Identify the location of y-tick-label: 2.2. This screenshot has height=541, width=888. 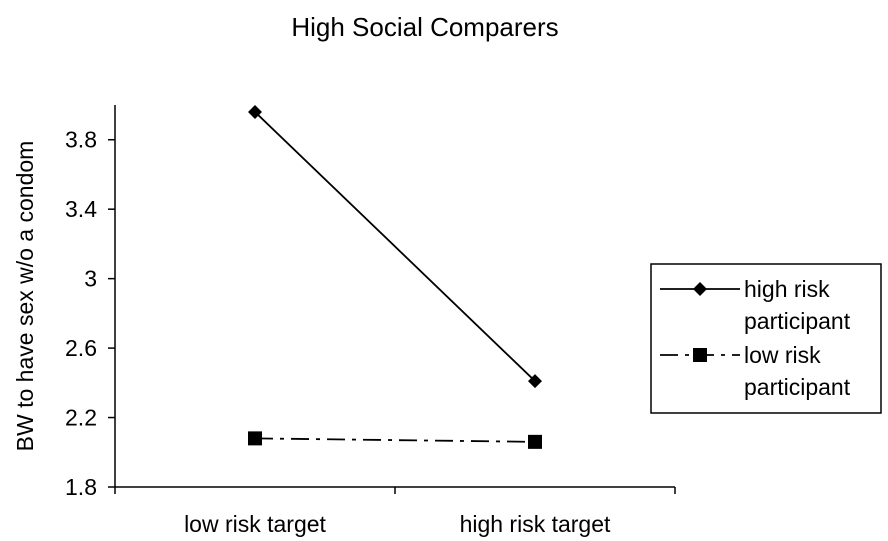
(81, 418).